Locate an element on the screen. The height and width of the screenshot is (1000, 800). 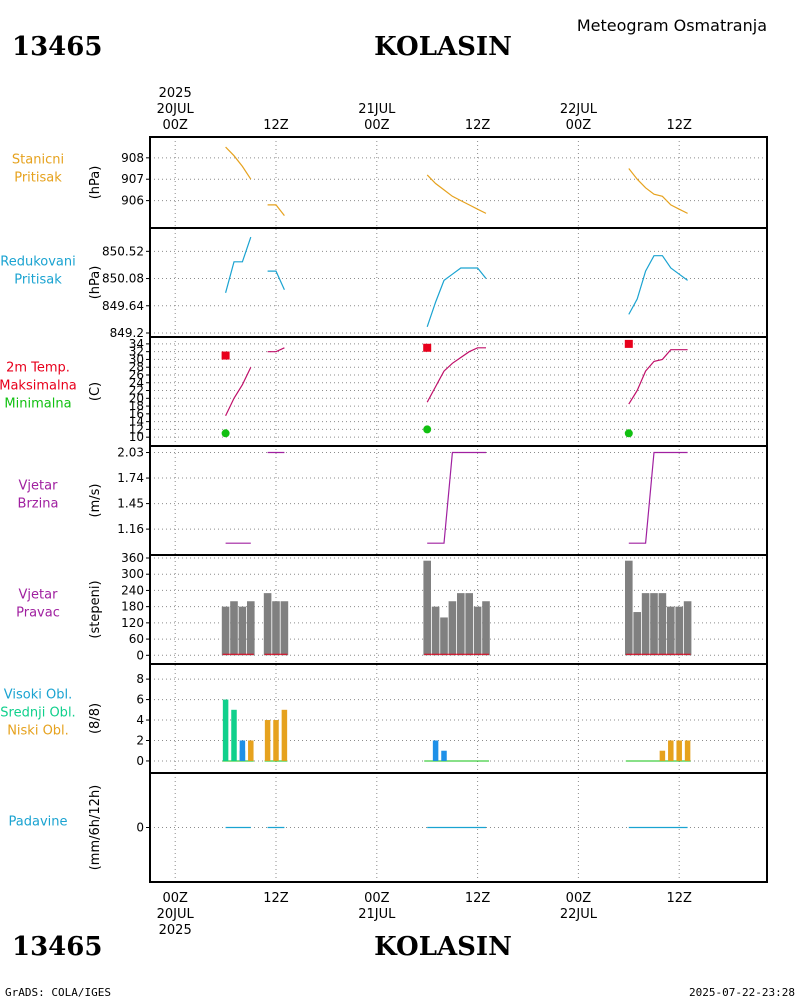
y-tick-label: 849.2 is located at coordinates (127, 333).